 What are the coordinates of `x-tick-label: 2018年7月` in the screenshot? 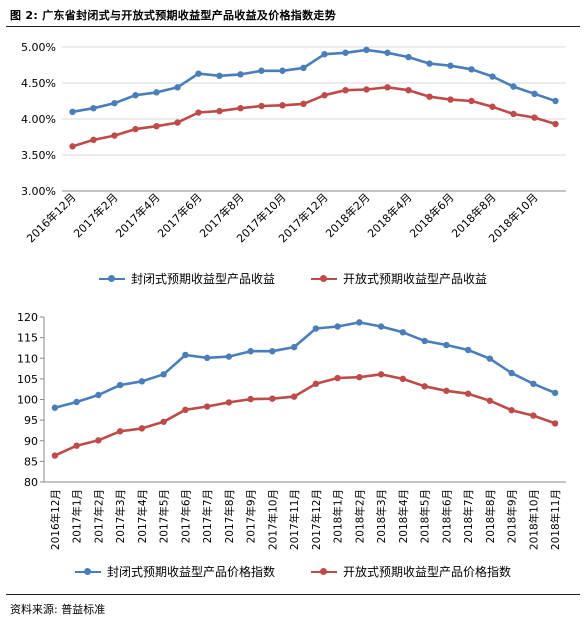 It's located at (468, 516).